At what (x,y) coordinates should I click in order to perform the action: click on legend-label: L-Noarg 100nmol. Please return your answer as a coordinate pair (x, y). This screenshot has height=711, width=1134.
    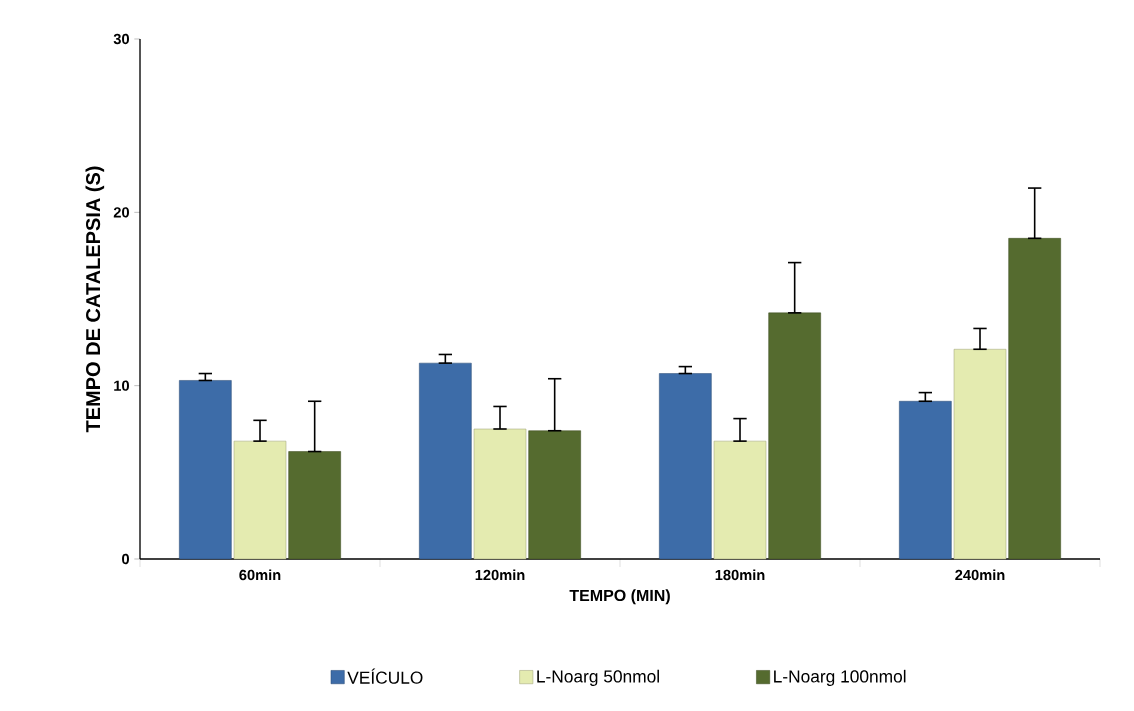
    Looking at the image, I should click on (840, 677).